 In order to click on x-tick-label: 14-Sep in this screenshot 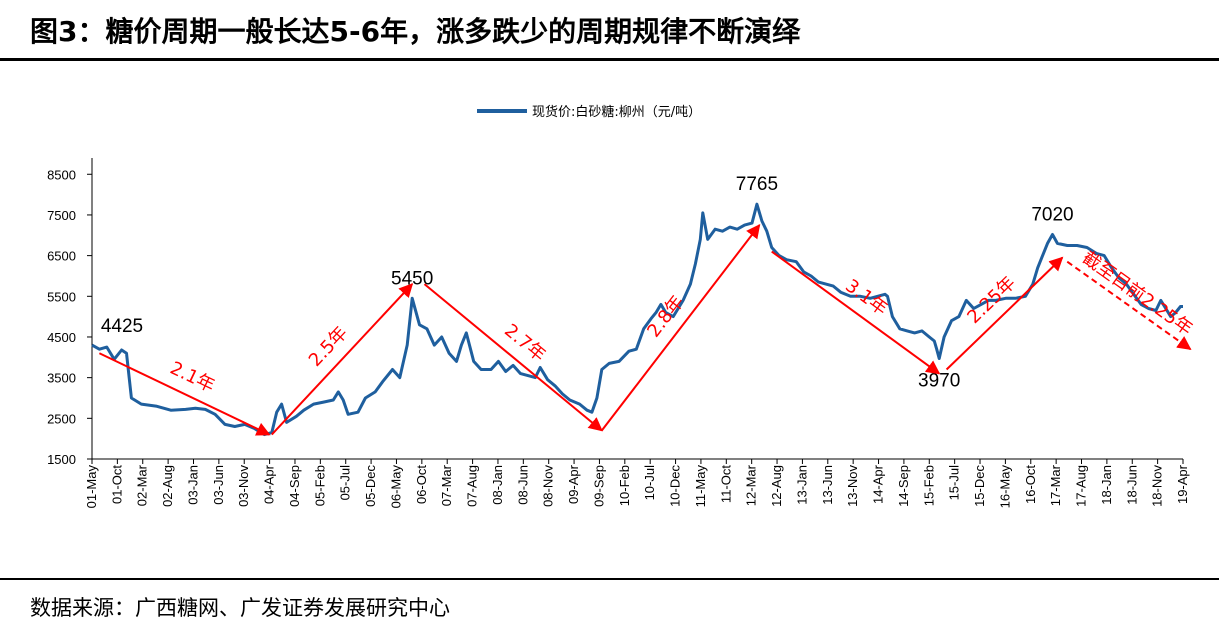, I will do `click(903, 486)`.